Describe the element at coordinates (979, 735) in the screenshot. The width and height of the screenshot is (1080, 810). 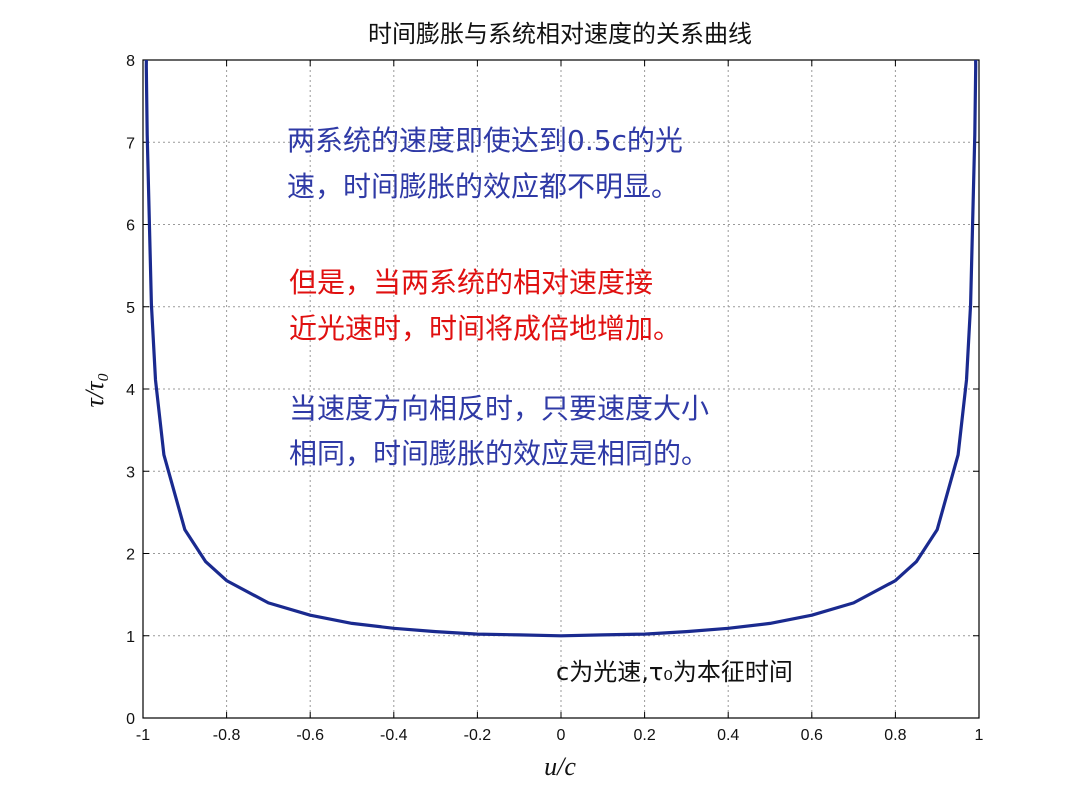
I see `x-tick-label: 1` at that location.